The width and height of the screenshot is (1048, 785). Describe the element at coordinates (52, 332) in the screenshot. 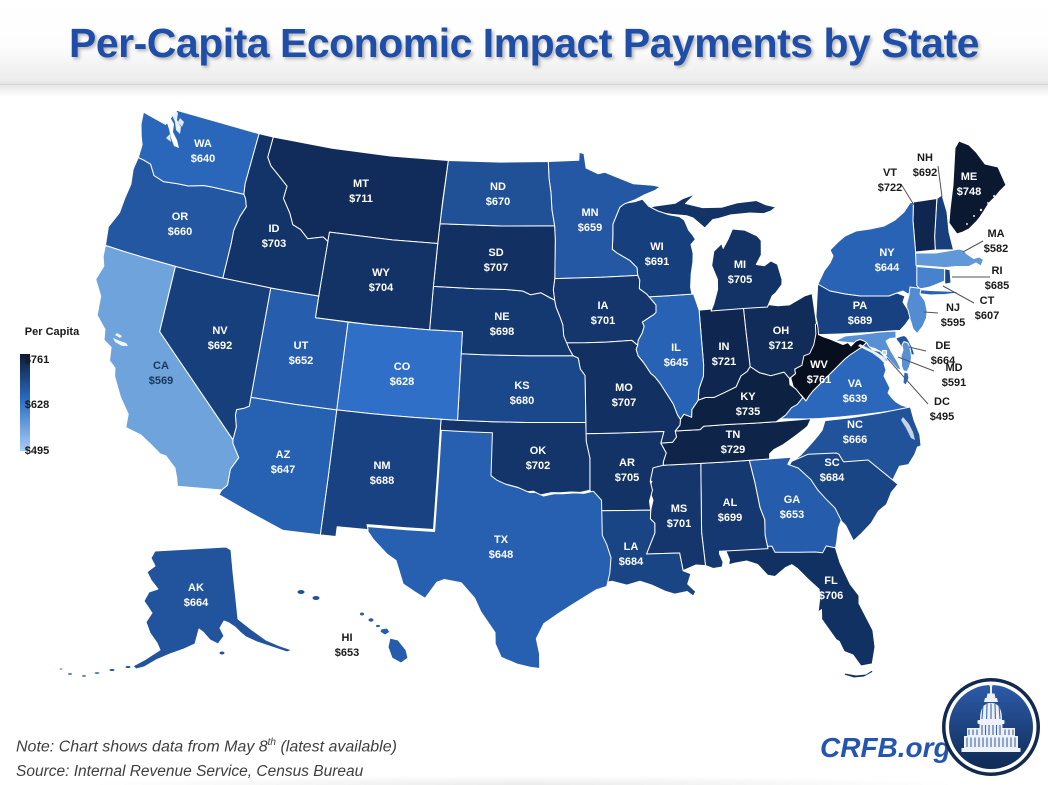

I see `svg-text: Per Capita` at that location.